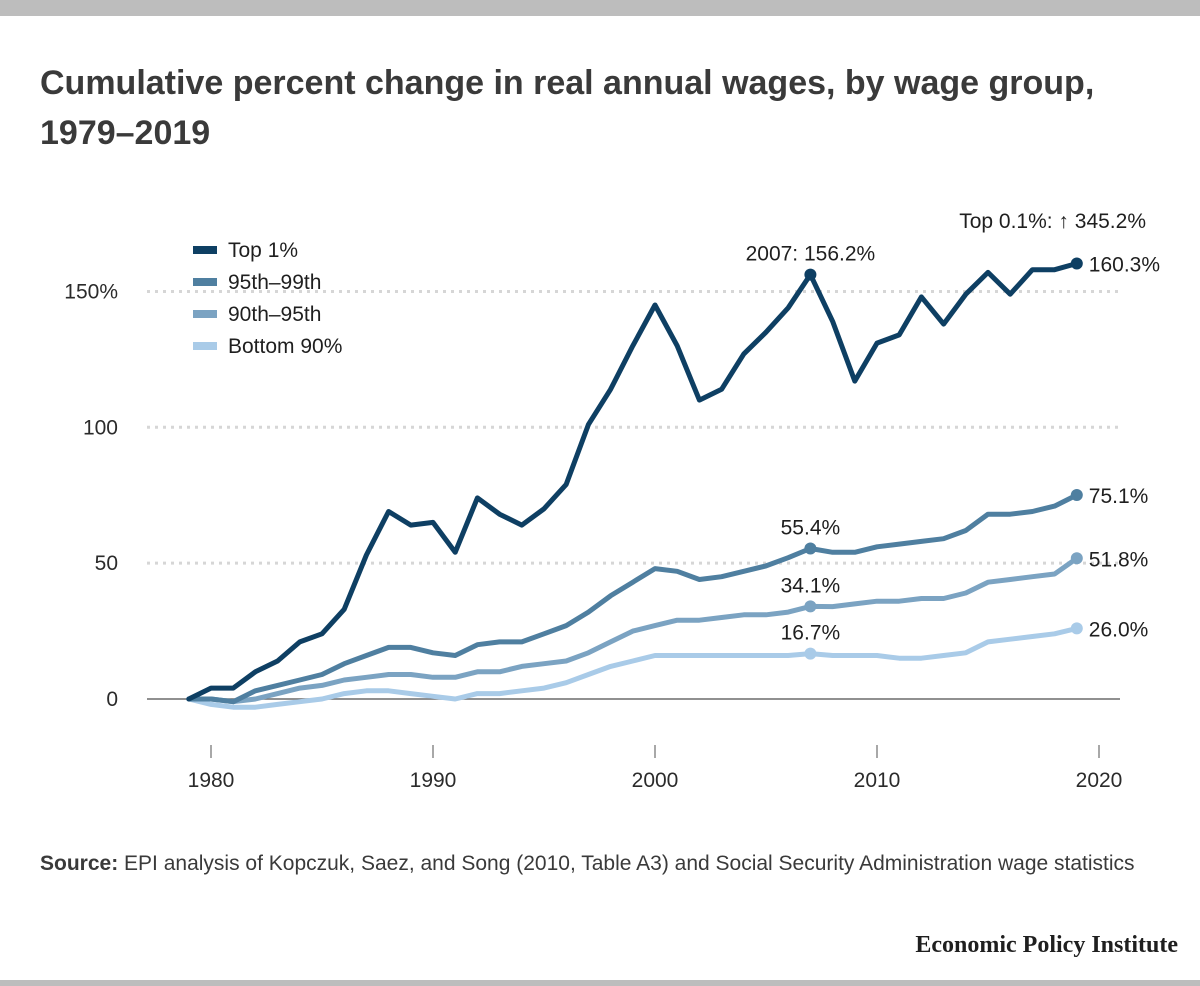  Describe the element at coordinates (1119, 559) in the screenshot. I see `annotation-label-6: 51.8%` at that location.